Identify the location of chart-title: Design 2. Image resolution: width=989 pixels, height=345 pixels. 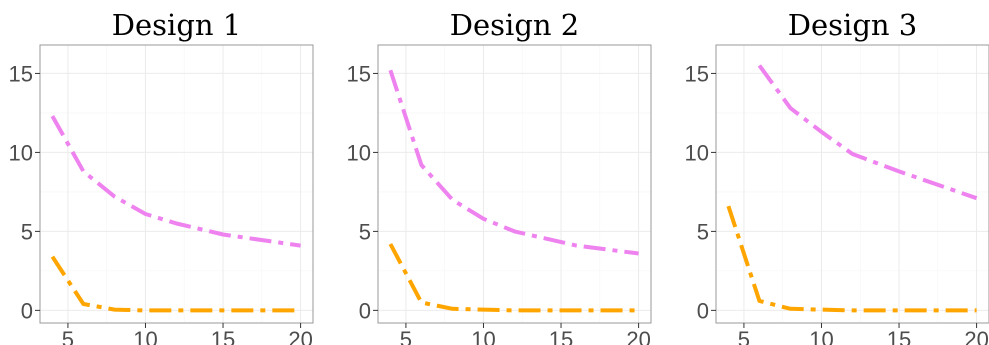
(514, 25).